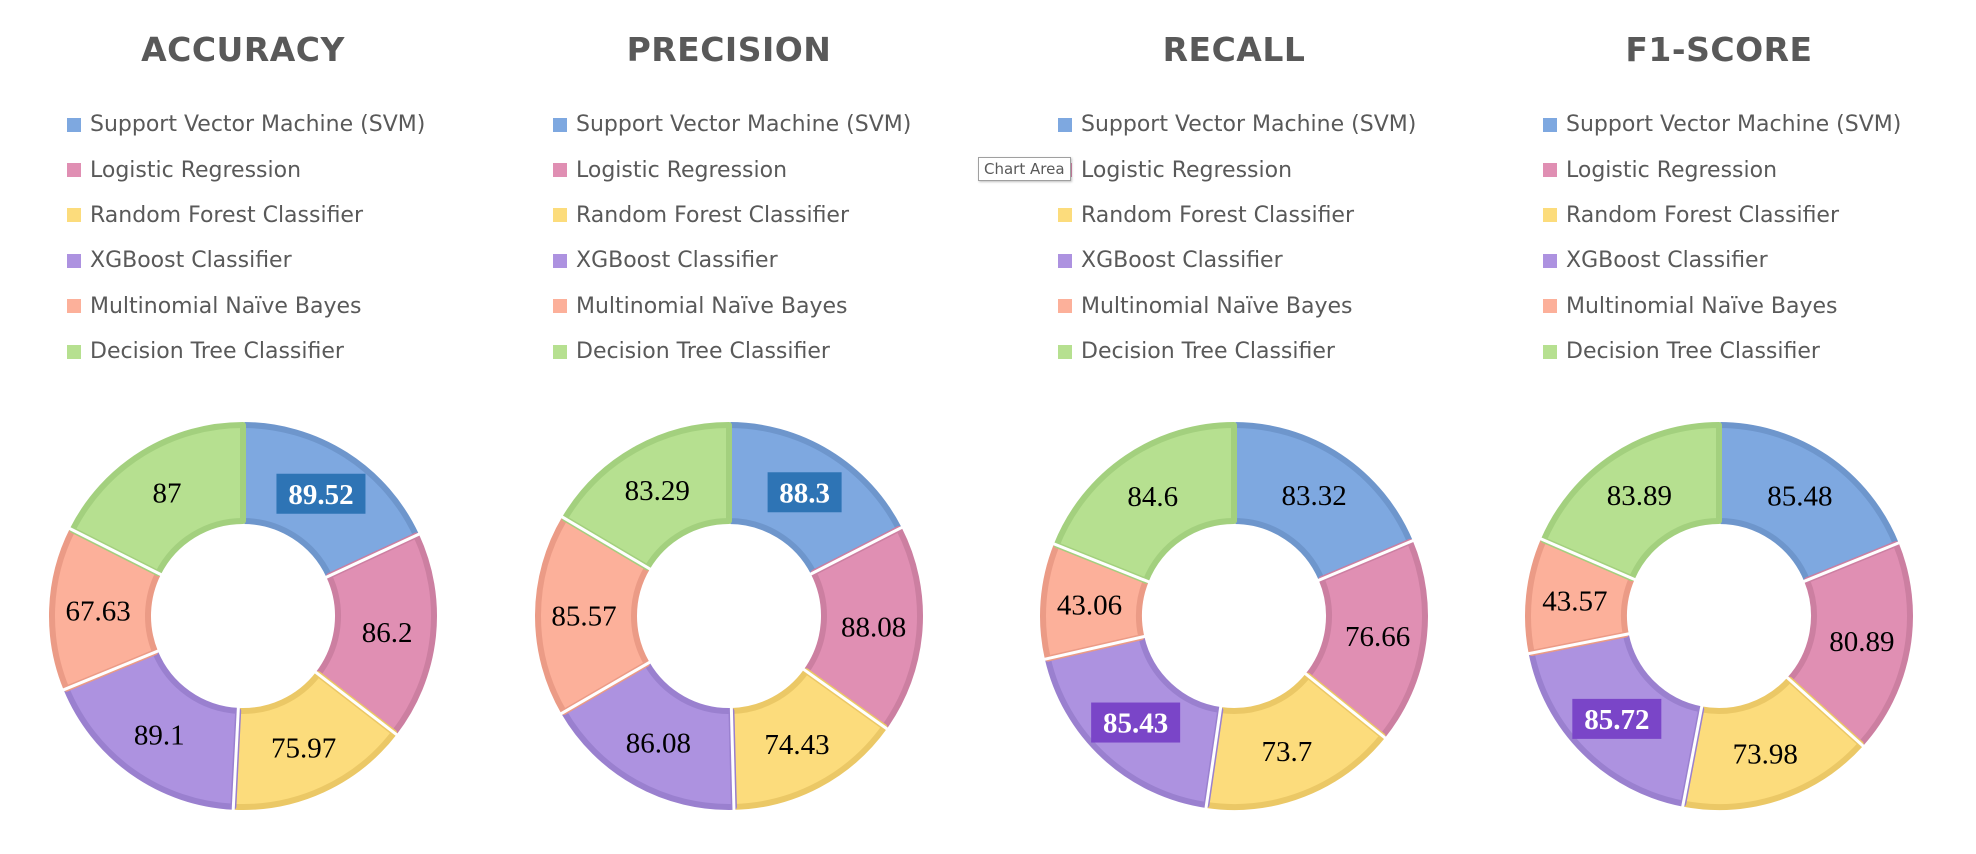 The height and width of the screenshot is (854, 1976). Describe the element at coordinates (1667, 261) in the screenshot. I see `legend-label: XGBoost Classifier` at that location.